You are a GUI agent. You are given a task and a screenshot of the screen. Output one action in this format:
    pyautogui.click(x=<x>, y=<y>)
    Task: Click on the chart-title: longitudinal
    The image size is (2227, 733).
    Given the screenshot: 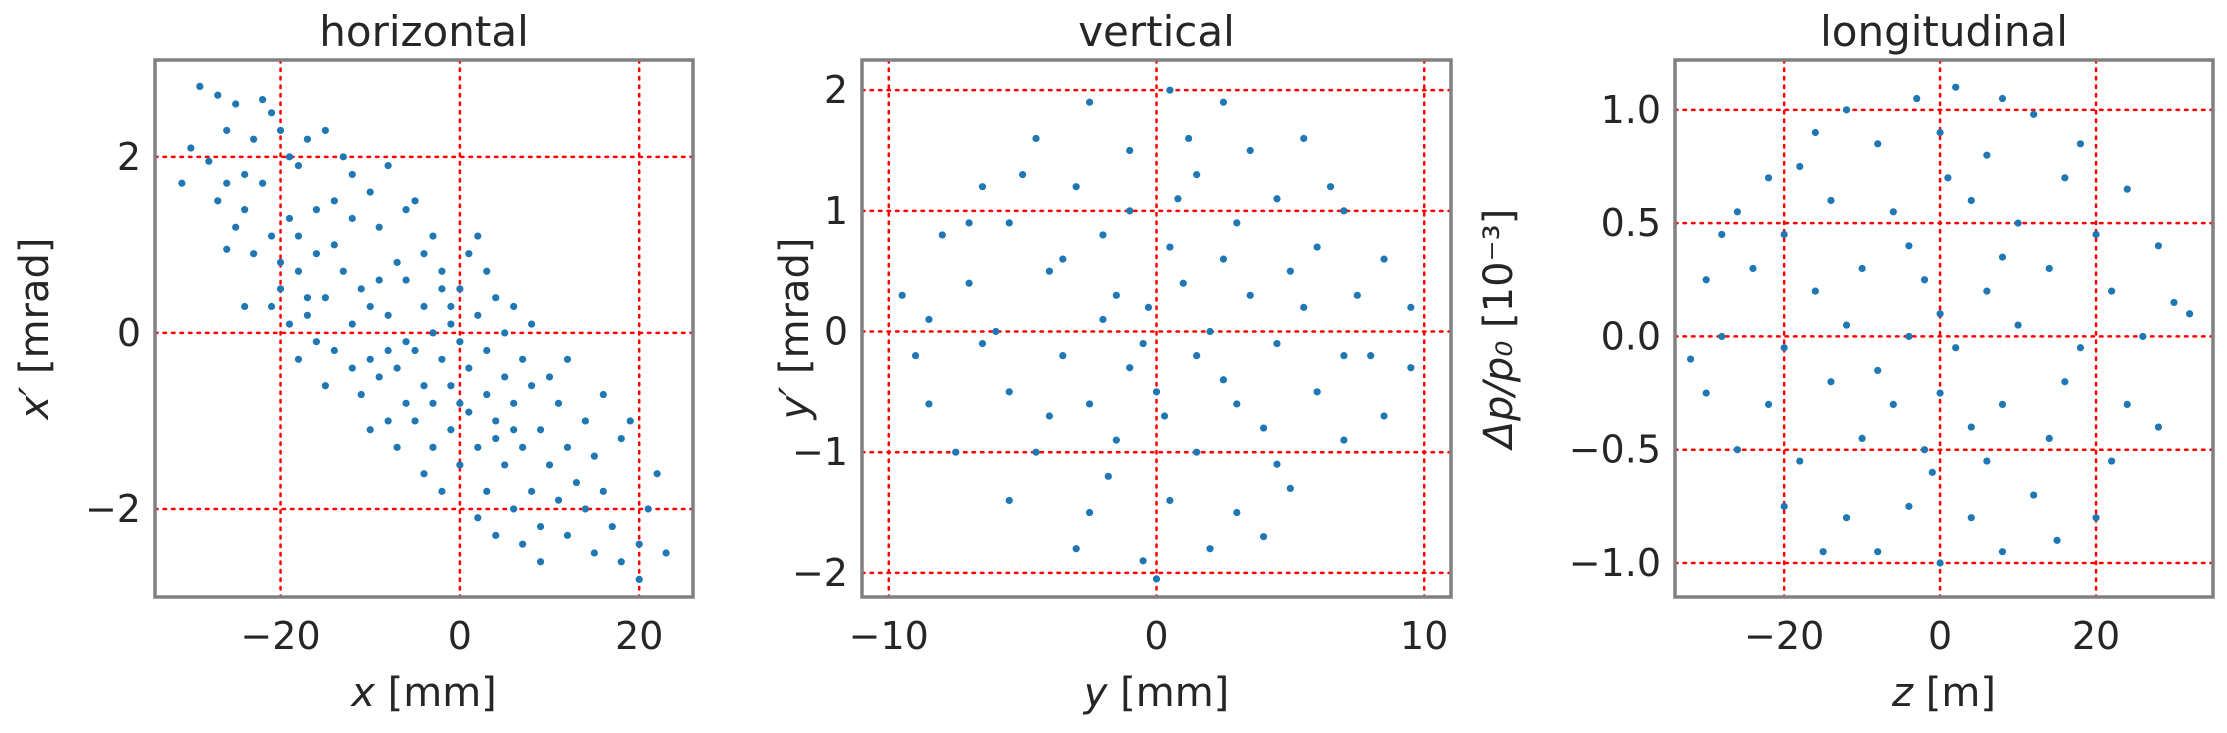 What is the action you would take?
    pyautogui.click(x=1944, y=31)
    